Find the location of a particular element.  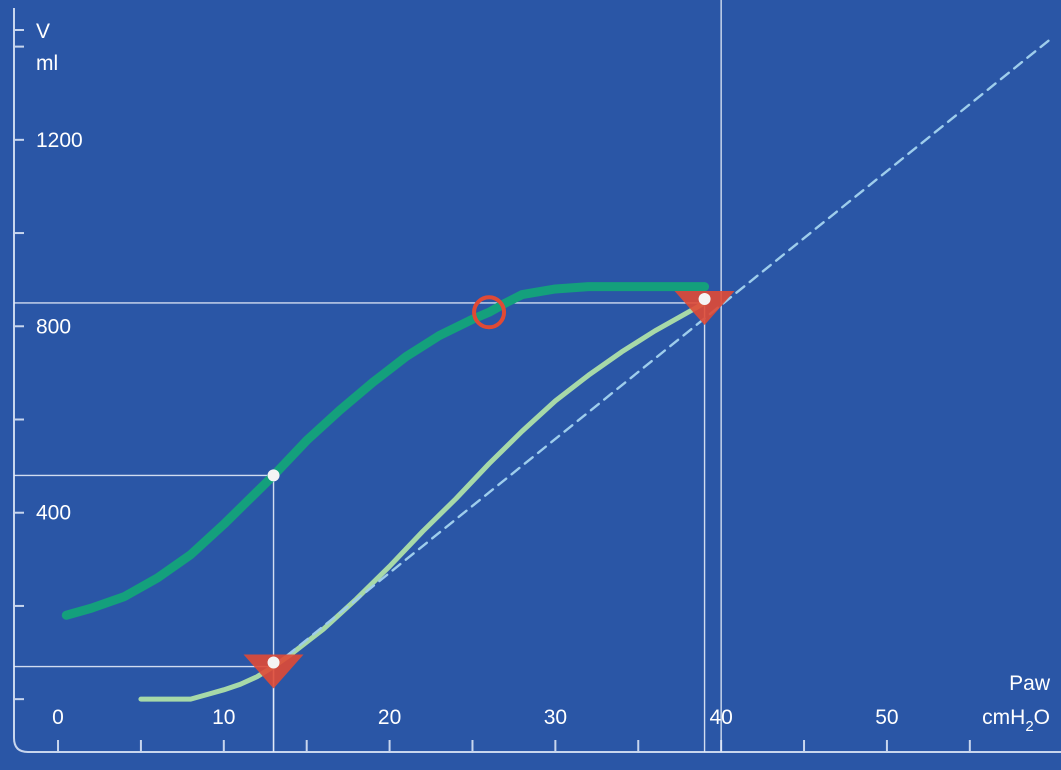

y-tick-label: 400 is located at coordinates (53, 513).